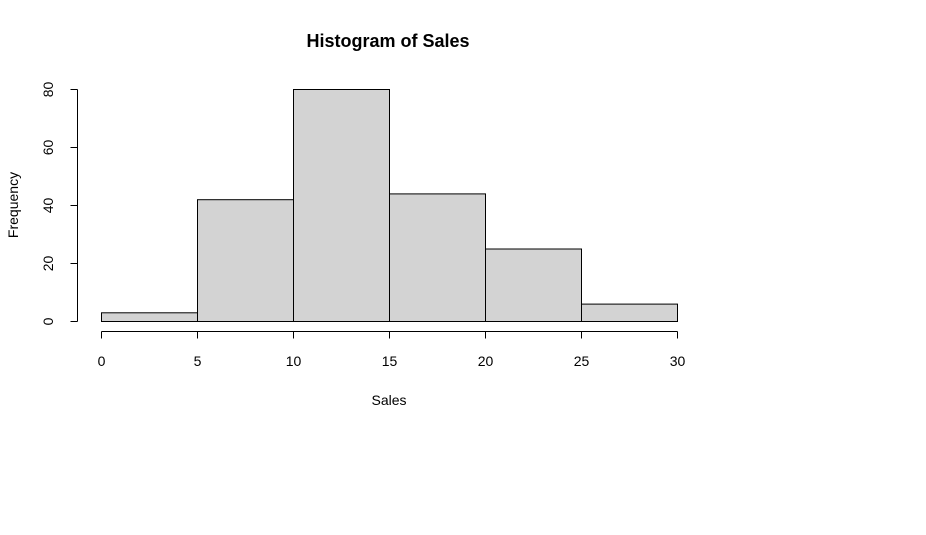  I want to click on y-tick-label: 40, so click(48, 206).